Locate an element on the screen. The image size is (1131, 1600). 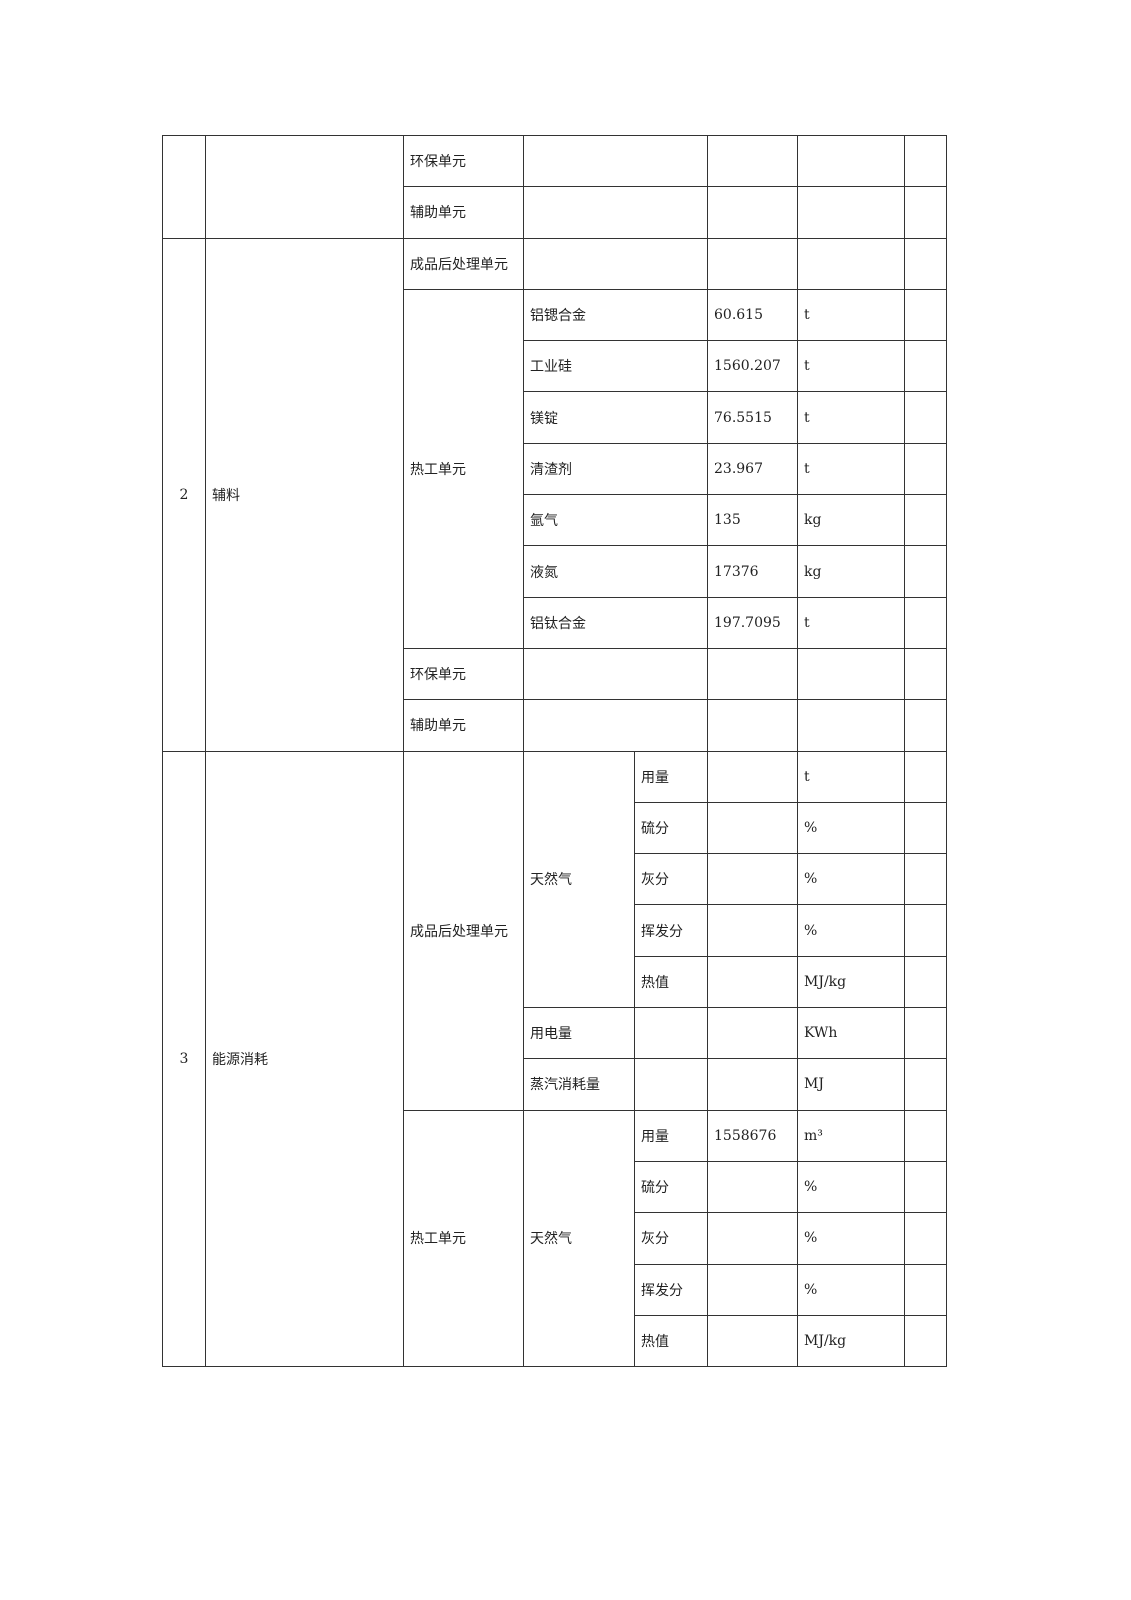
table-row: 清渣剂 23.967 t is located at coordinates (555, 469).